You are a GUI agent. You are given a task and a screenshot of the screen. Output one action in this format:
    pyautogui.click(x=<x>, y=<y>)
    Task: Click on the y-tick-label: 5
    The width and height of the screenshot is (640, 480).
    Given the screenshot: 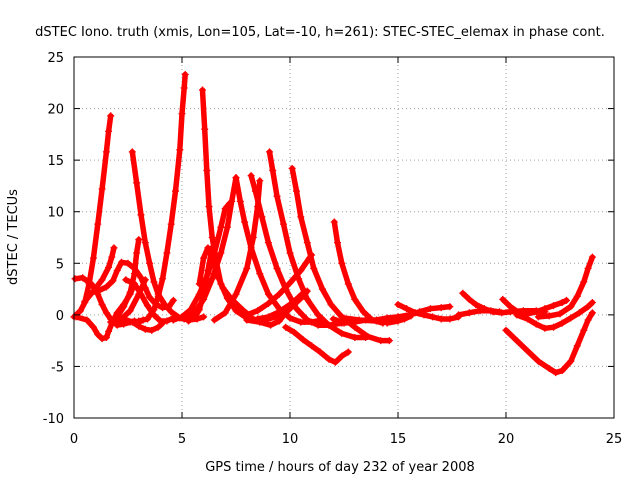 What is the action you would take?
    pyautogui.click(x=60, y=264)
    